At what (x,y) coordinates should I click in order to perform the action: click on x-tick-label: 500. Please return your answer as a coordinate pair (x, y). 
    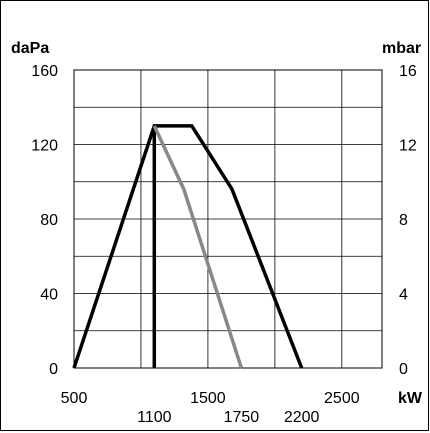
    Looking at the image, I should click on (74, 398).